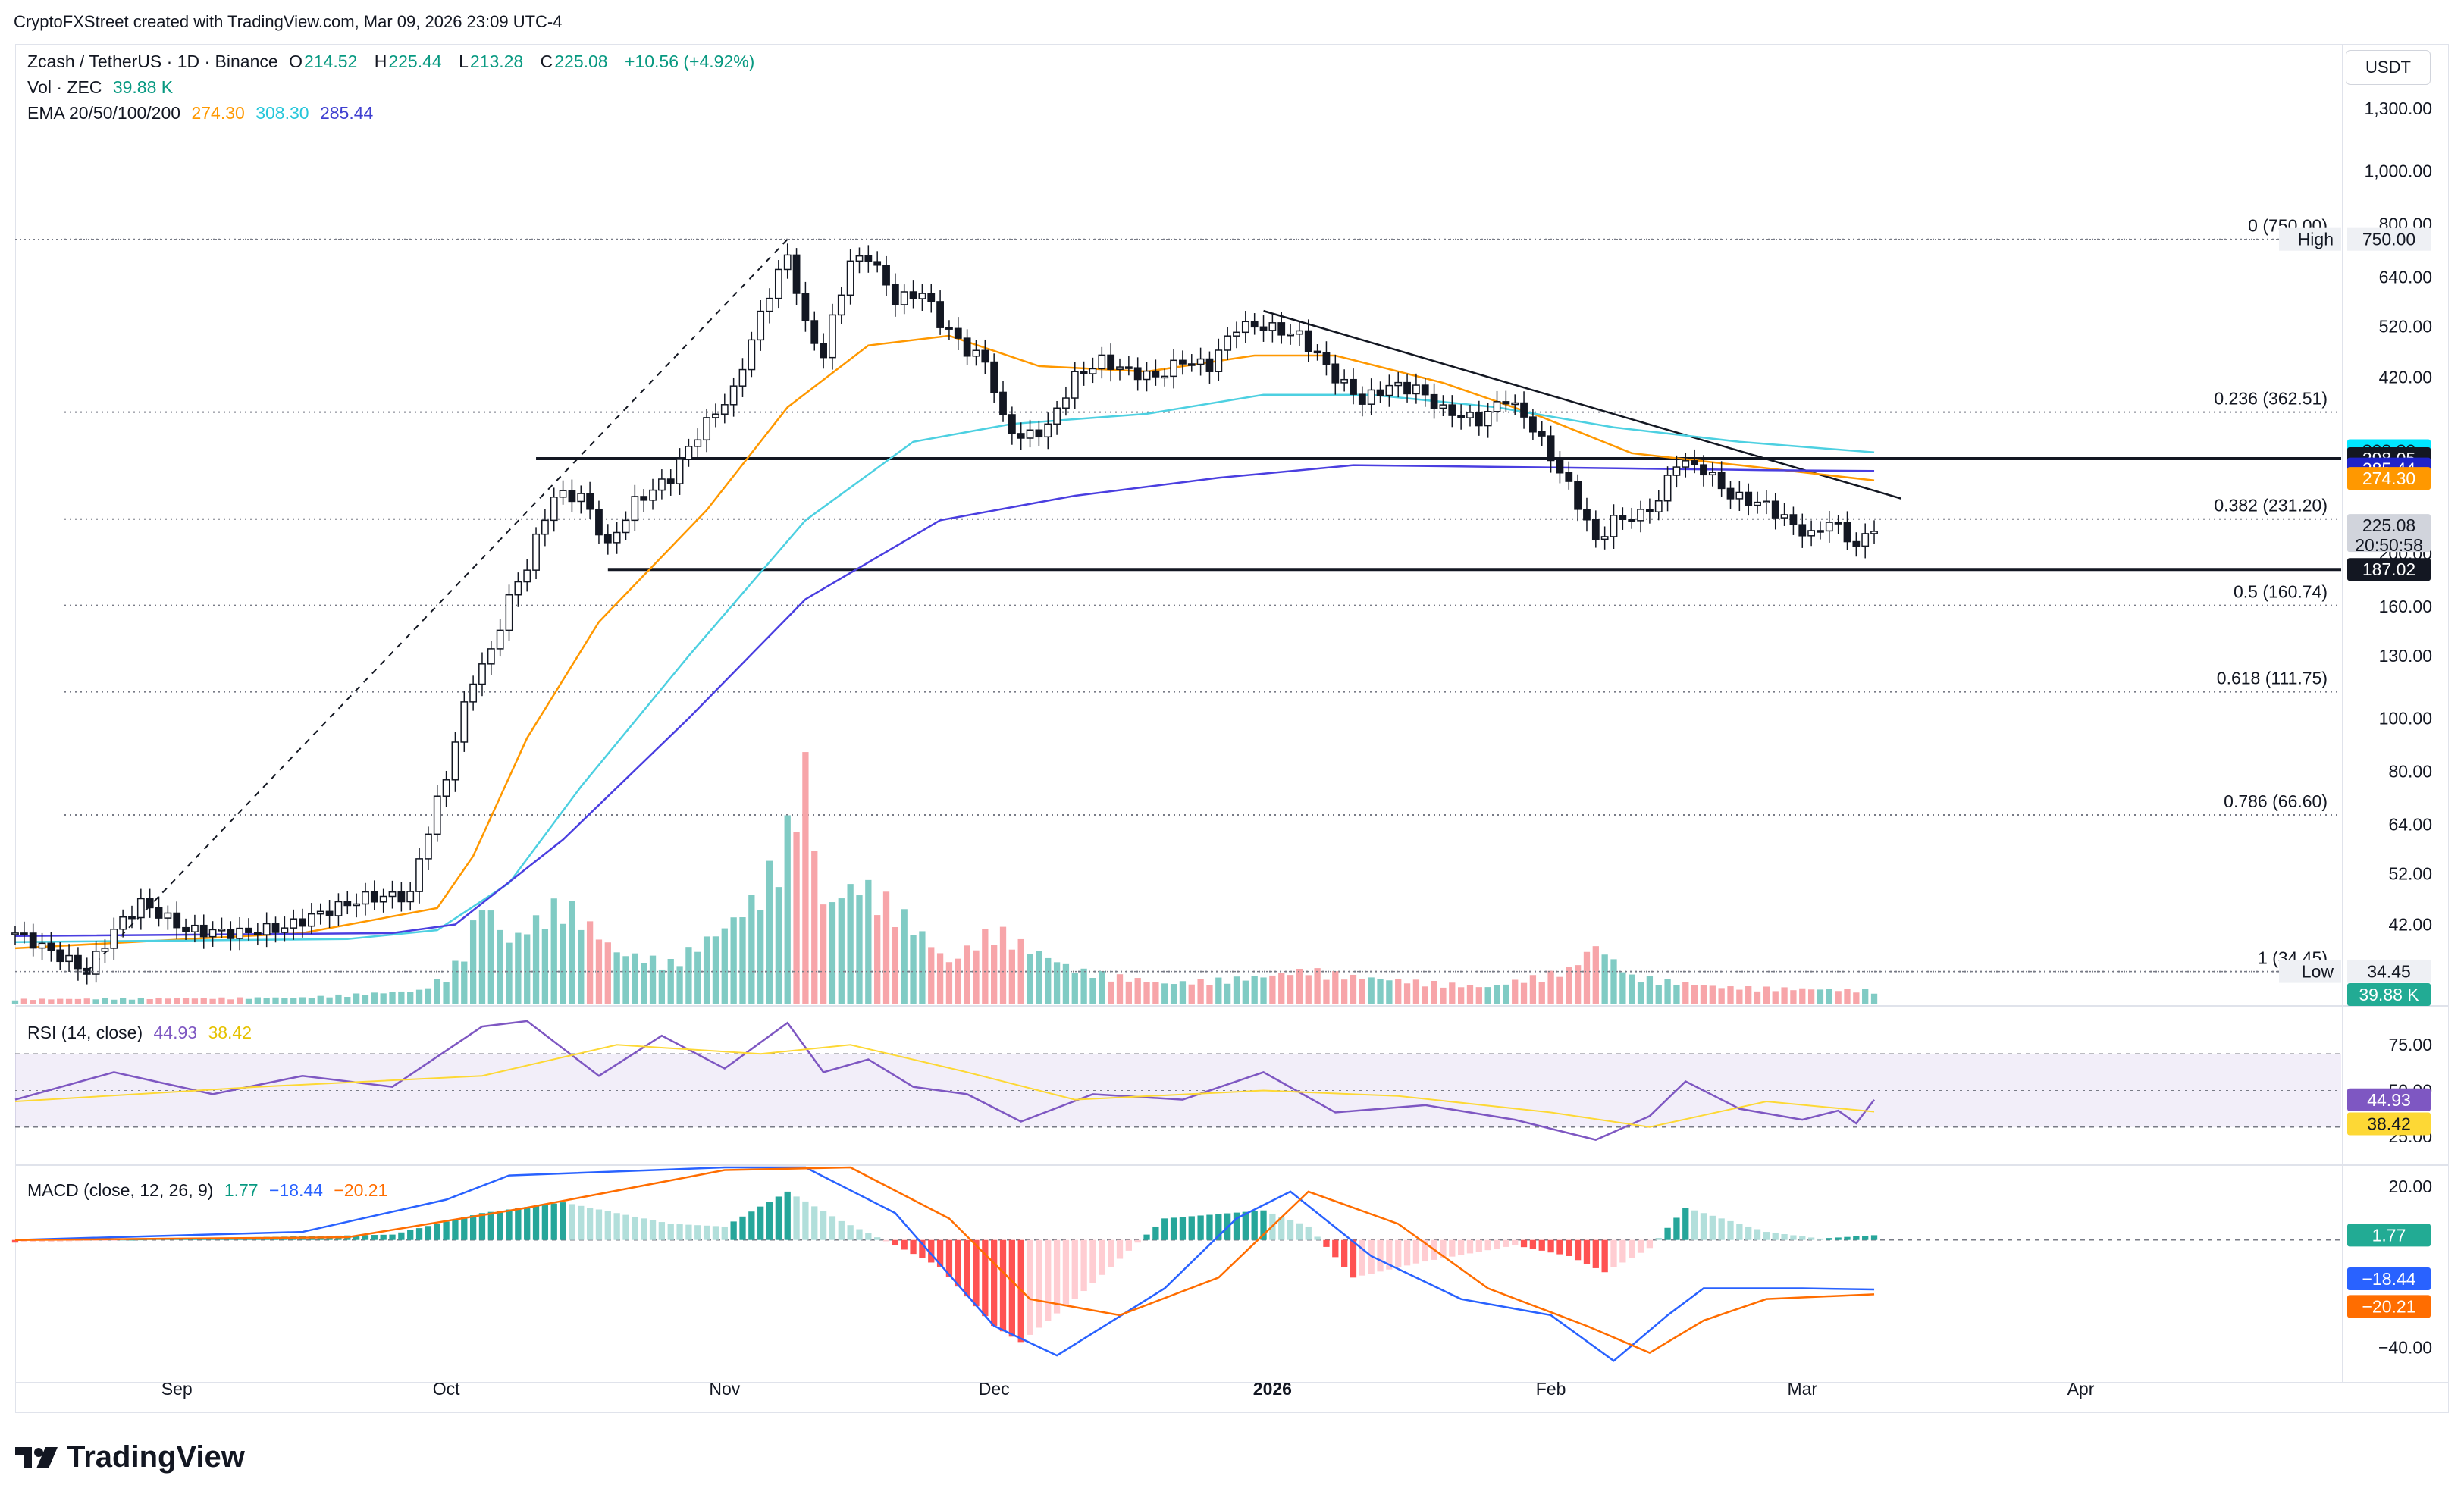 This screenshot has height=1504, width=2464. Describe the element at coordinates (1551, 1389) in the screenshot. I see `time-tick-label: Feb` at that location.